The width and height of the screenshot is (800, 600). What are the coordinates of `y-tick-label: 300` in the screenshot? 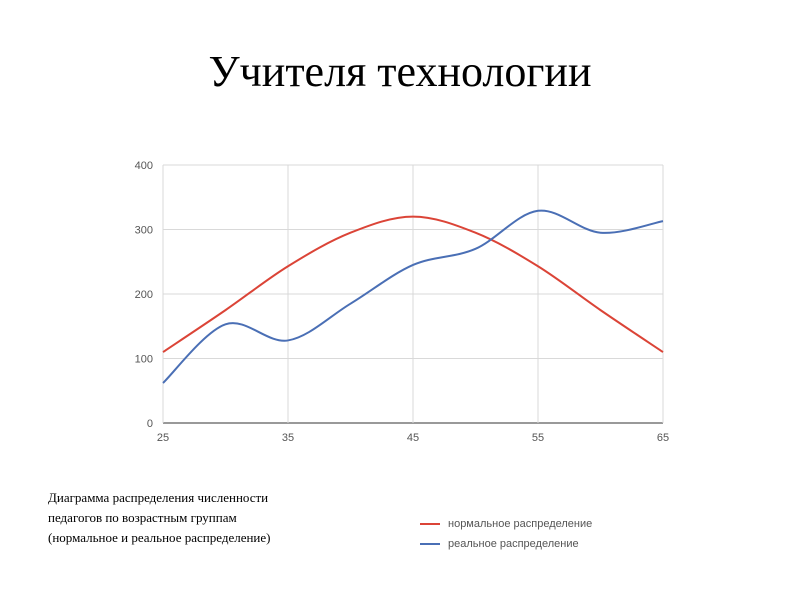 It's located at (144, 231).